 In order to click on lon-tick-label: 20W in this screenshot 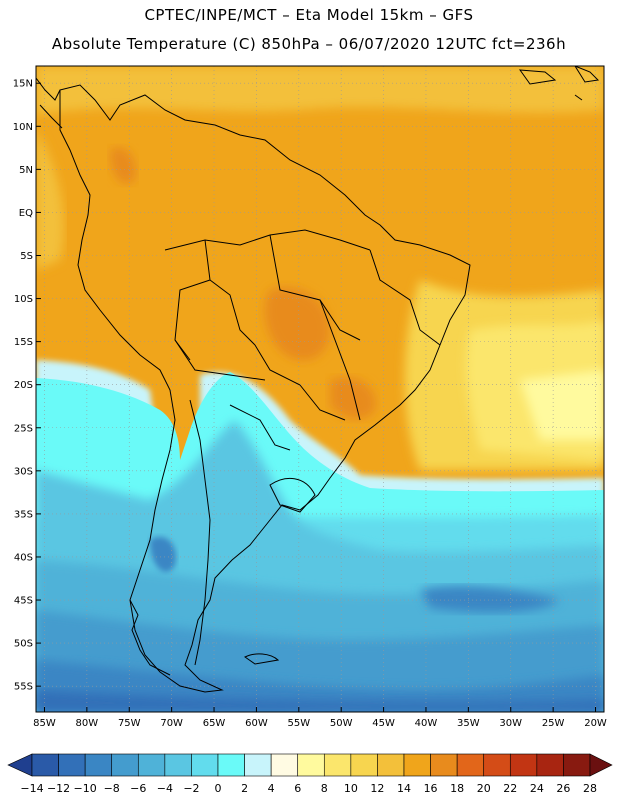, I will do `click(595, 723)`.